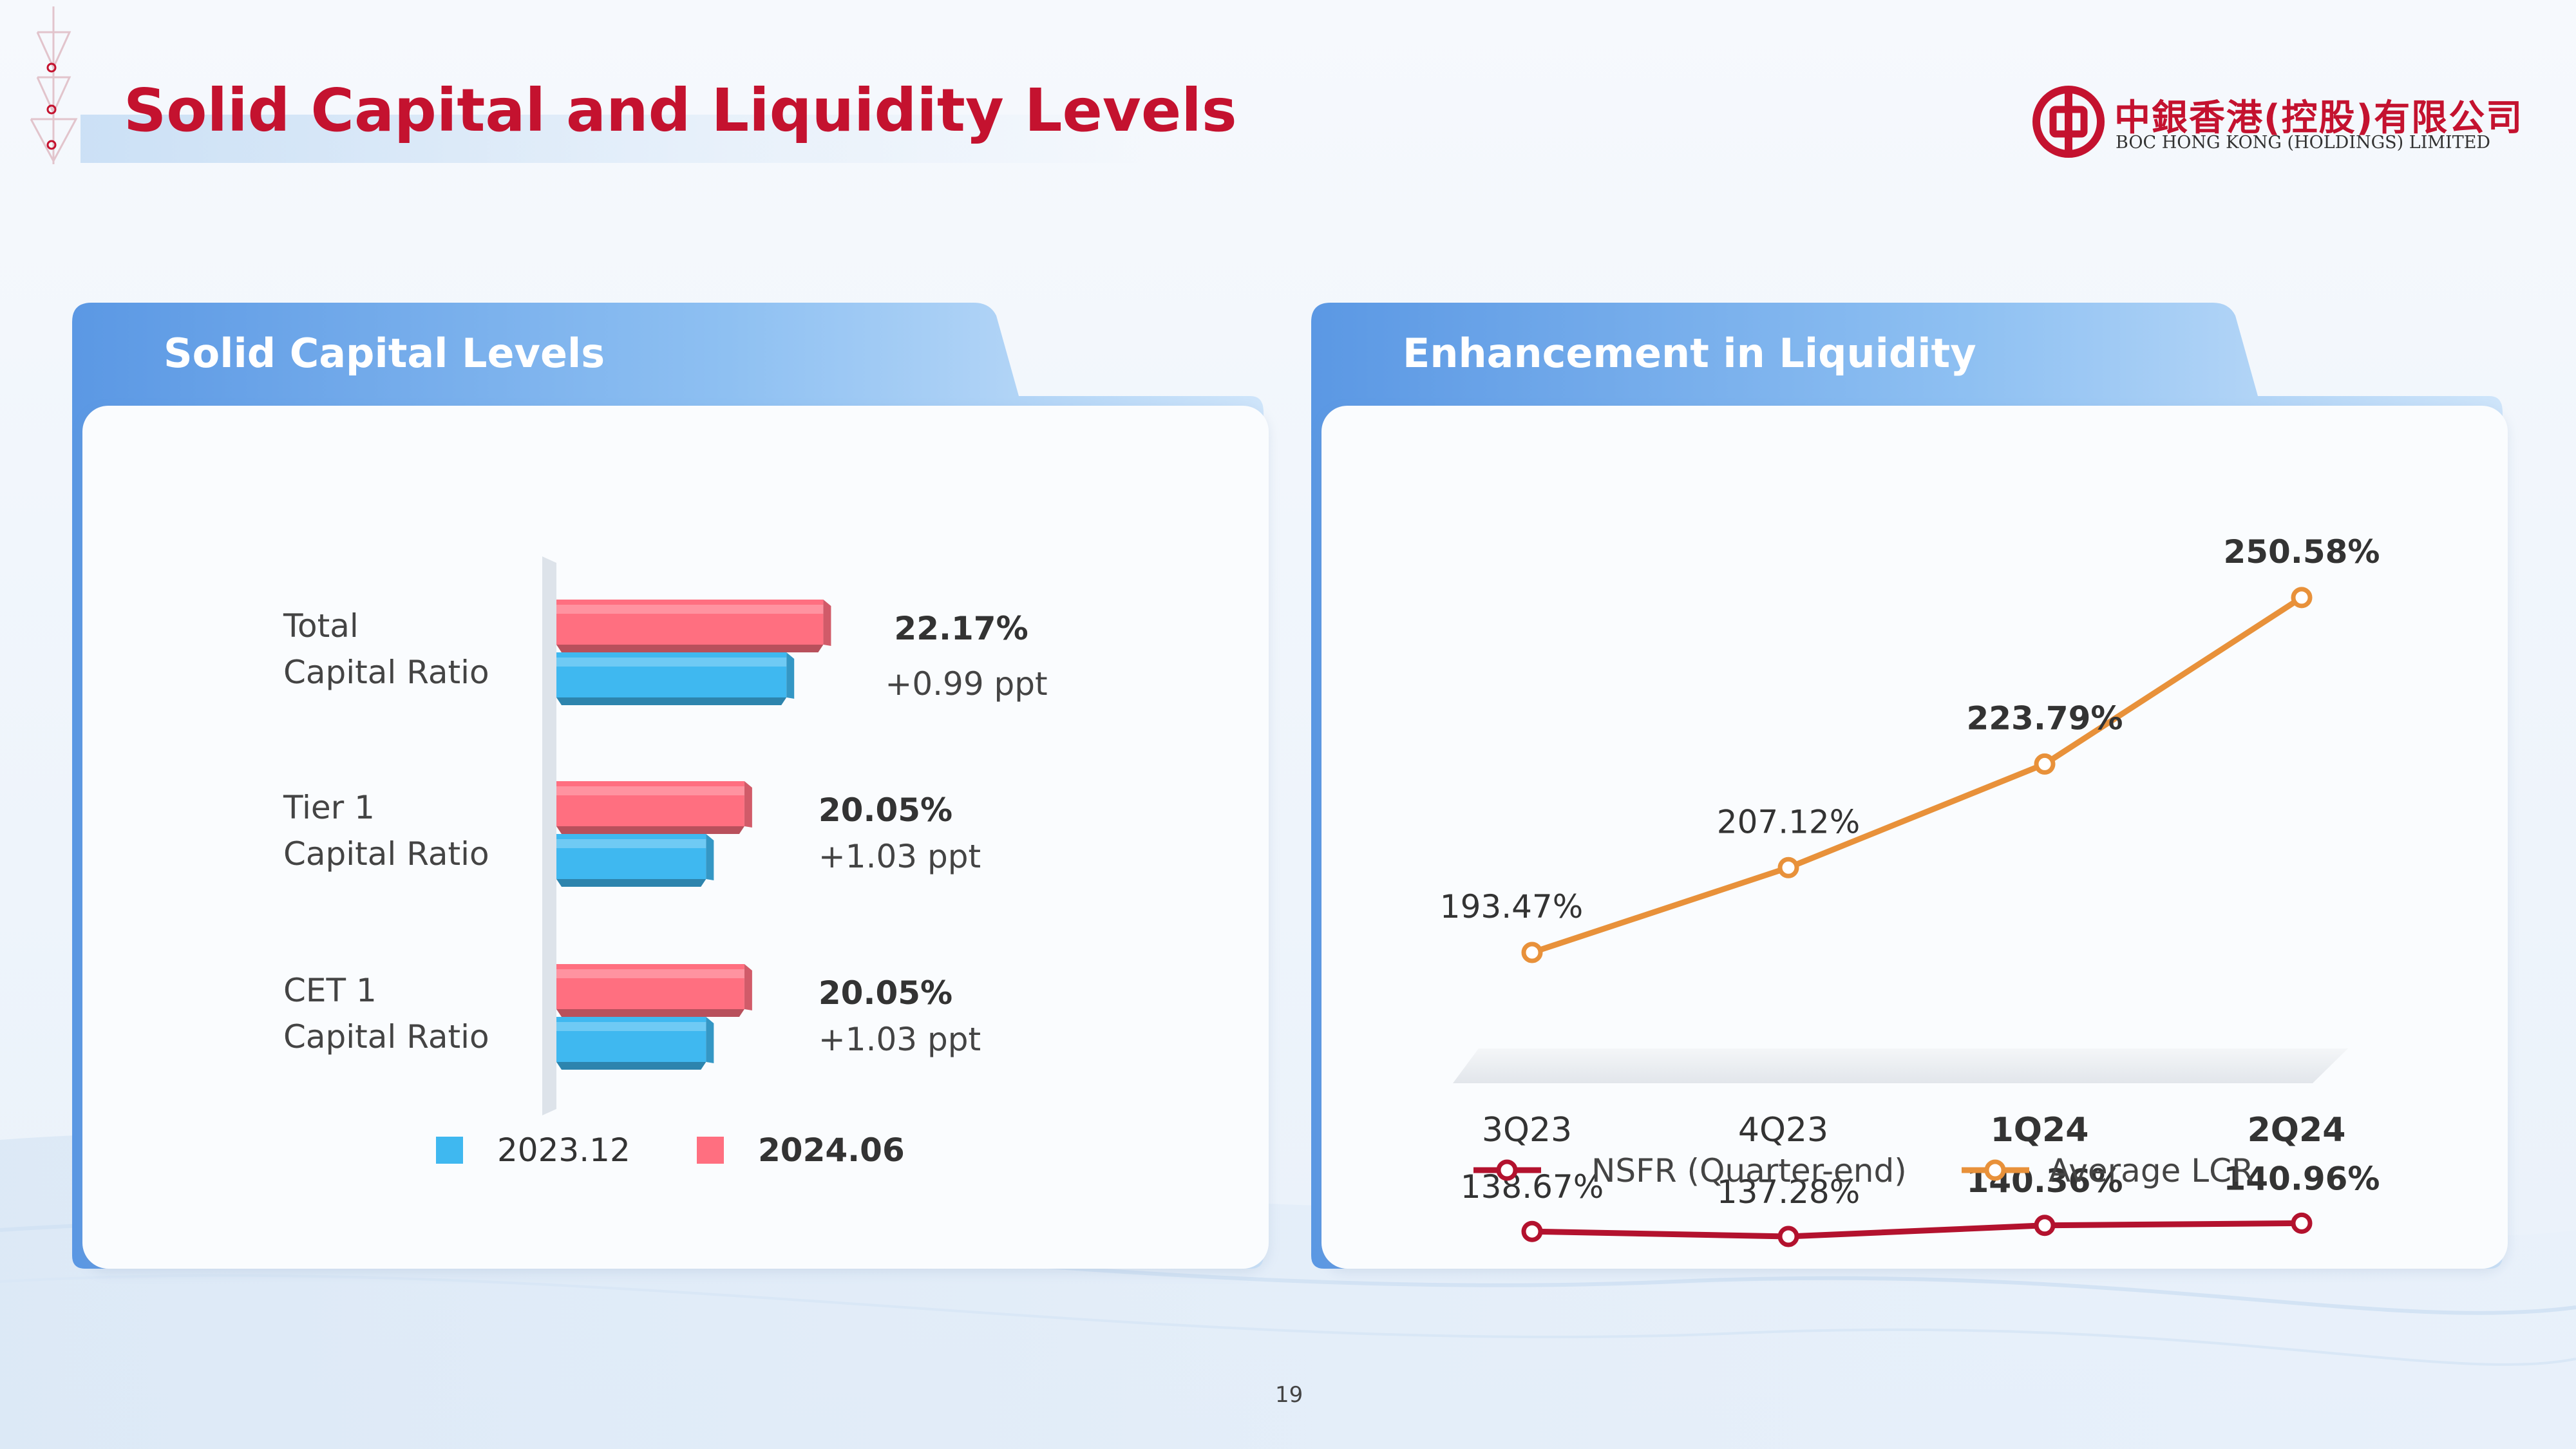 The height and width of the screenshot is (1449, 2576). Describe the element at coordinates (321, 626) in the screenshot. I see `category-label-line1: Total` at that location.